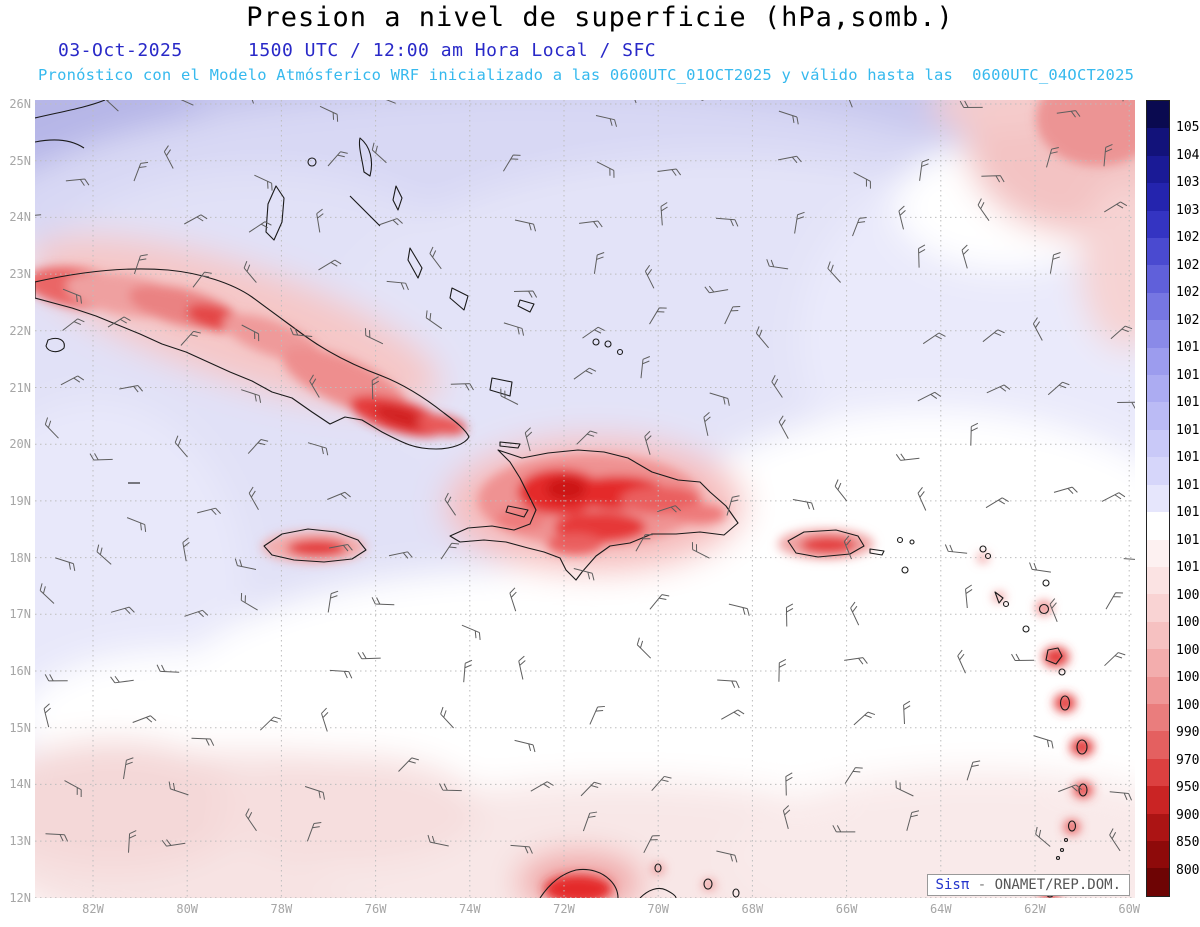  I want to click on lat-label: 16N, so click(20, 671).